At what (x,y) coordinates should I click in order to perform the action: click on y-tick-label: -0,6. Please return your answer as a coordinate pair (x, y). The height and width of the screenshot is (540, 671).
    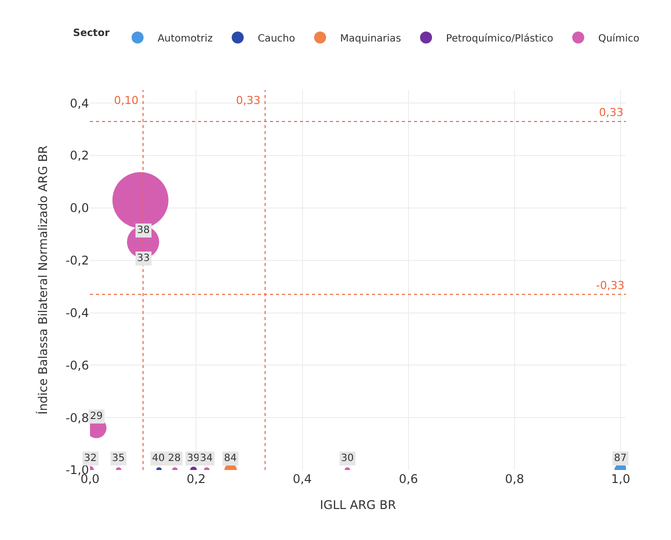
    Looking at the image, I should click on (77, 365).